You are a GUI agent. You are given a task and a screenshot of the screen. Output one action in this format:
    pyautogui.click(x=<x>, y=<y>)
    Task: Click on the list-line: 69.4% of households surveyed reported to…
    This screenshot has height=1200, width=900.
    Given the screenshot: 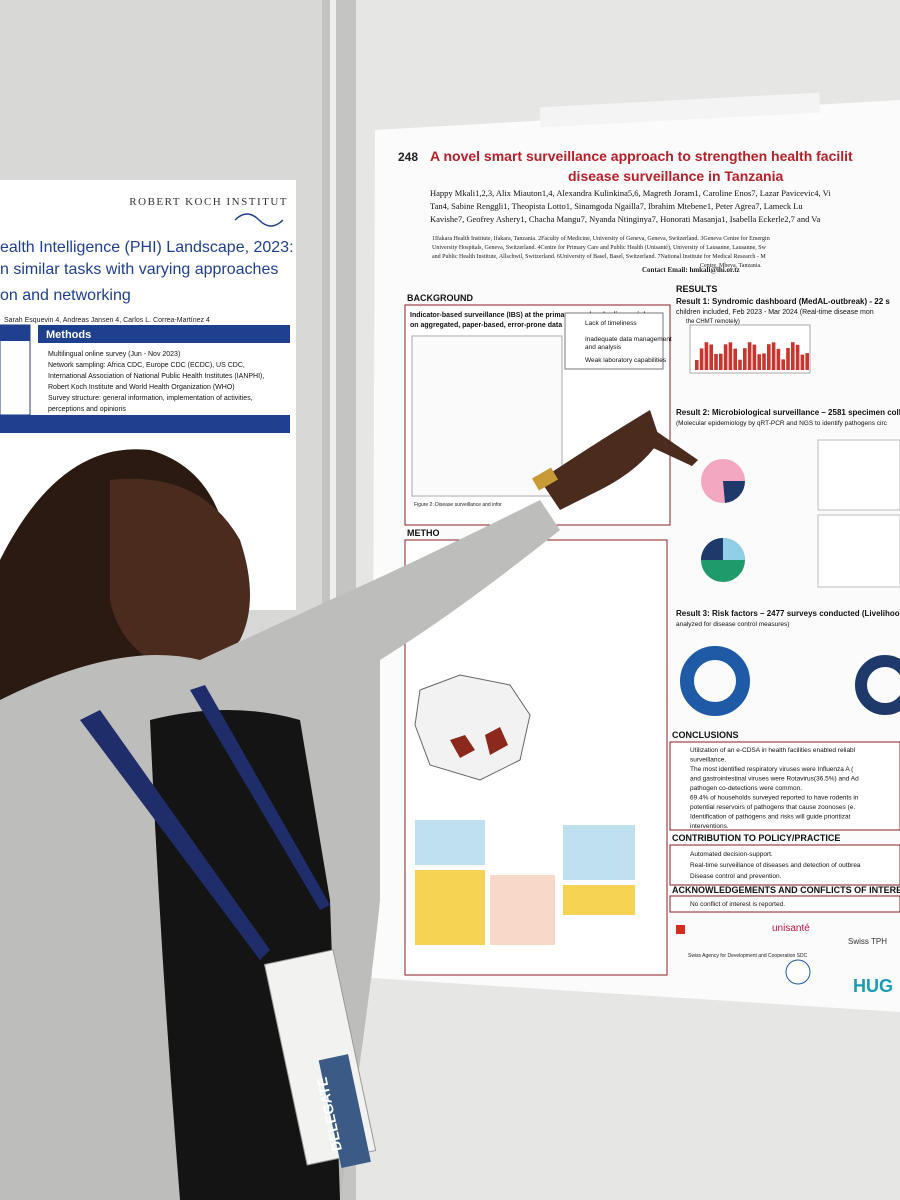 What is the action you would take?
    pyautogui.click(x=774, y=798)
    